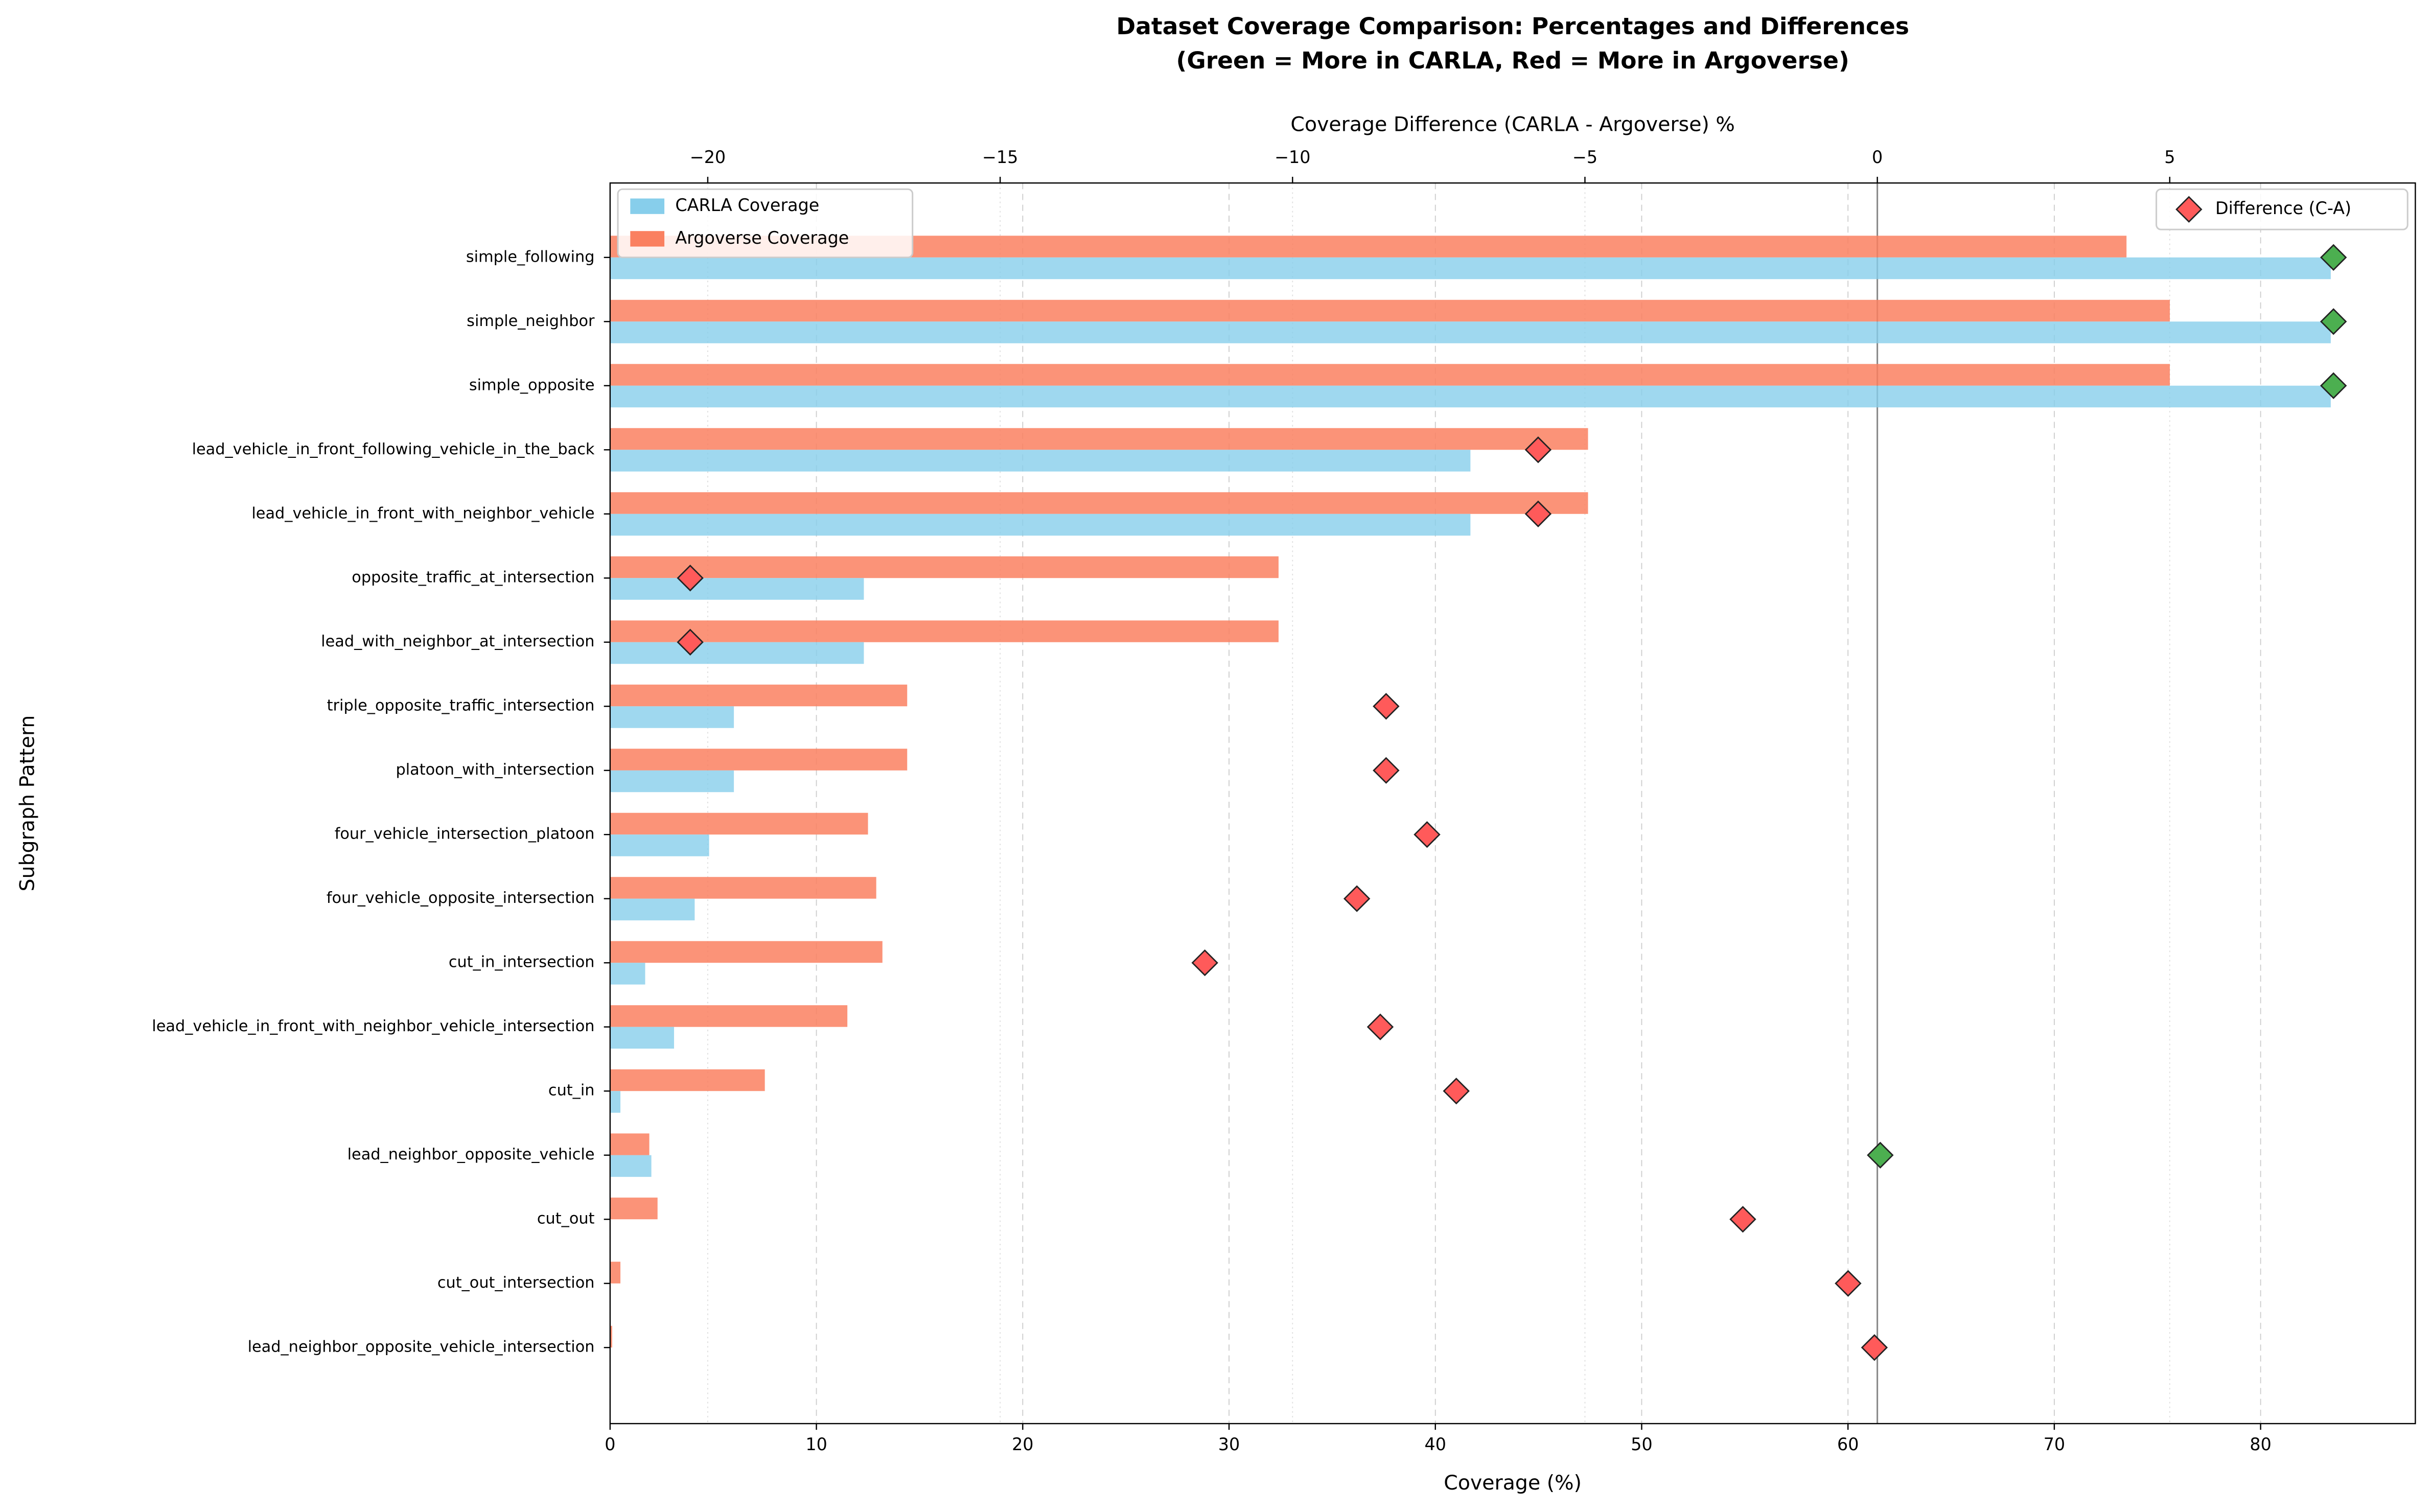 Image resolution: width=2433 pixels, height=1512 pixels. What do you see at coordinates (532, 385) in the screenshot?
I see `y-tick-label: simple_opposite` at bounding box center [532, 385].